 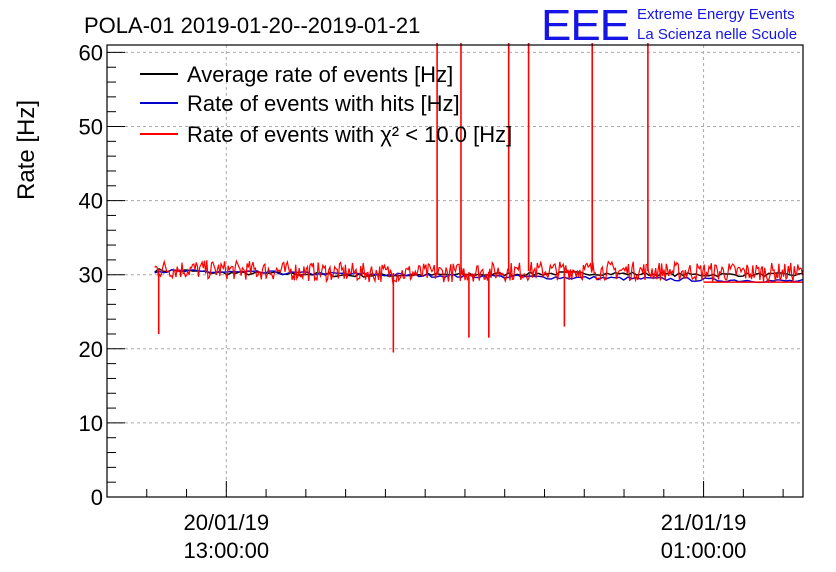 What do you see at coordinates (91, 423) in the screenshot?
I see `y-tick-label: 10` at bounding box center [91, 423].